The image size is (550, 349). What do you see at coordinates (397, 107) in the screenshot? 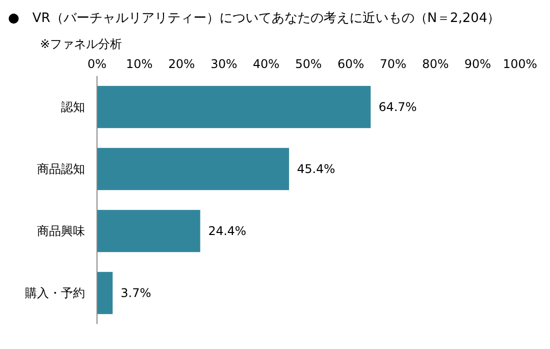
I see `data-label: 64.7%` at bounding box center [397, 107].